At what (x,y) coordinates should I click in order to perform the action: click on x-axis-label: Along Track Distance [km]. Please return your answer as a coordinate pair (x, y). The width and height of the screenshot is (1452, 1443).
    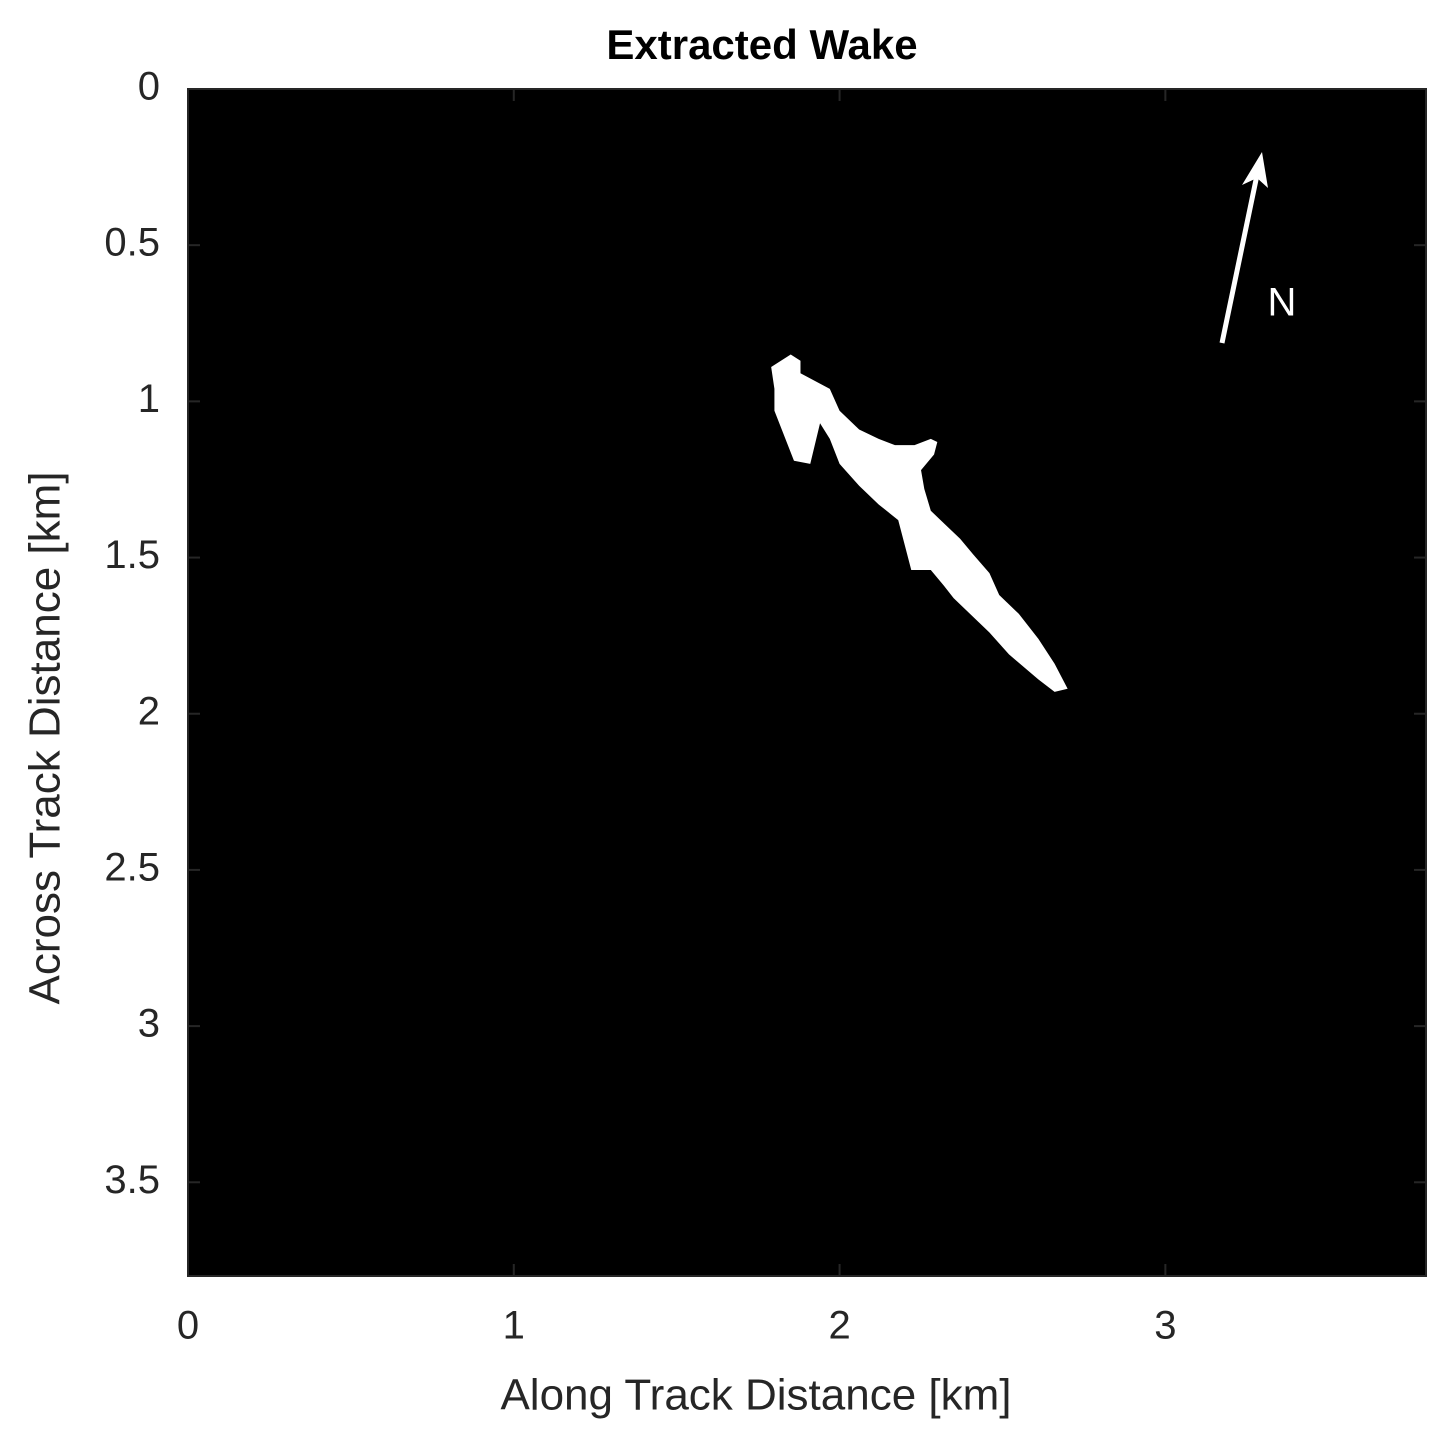
    Looking at the image, I should click on (755, 1395).